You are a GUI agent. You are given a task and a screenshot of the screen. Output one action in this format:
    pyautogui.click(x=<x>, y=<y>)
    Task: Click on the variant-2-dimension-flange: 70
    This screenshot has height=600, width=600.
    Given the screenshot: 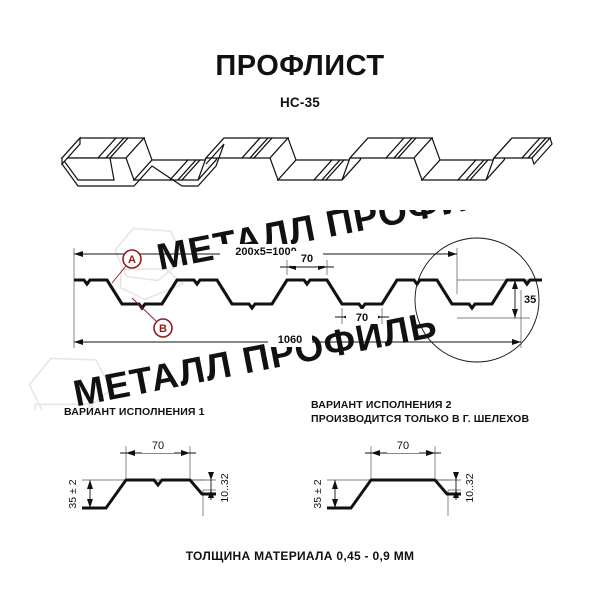 What is the action you would take?
    pyautogui.click(x=403, y=447)
    